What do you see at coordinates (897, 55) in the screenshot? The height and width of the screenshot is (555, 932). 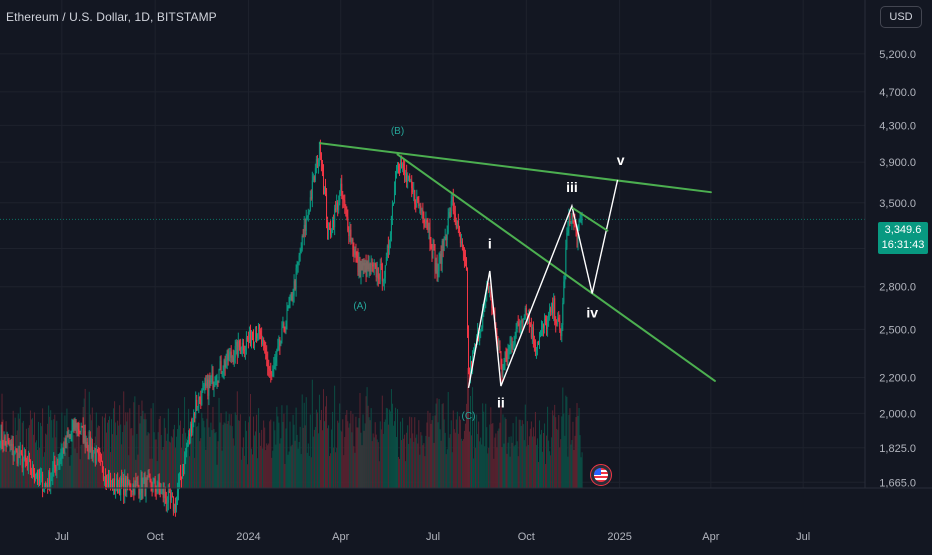 I see `price-tick-label: 5,200.0` at bounding box center [897, 55].